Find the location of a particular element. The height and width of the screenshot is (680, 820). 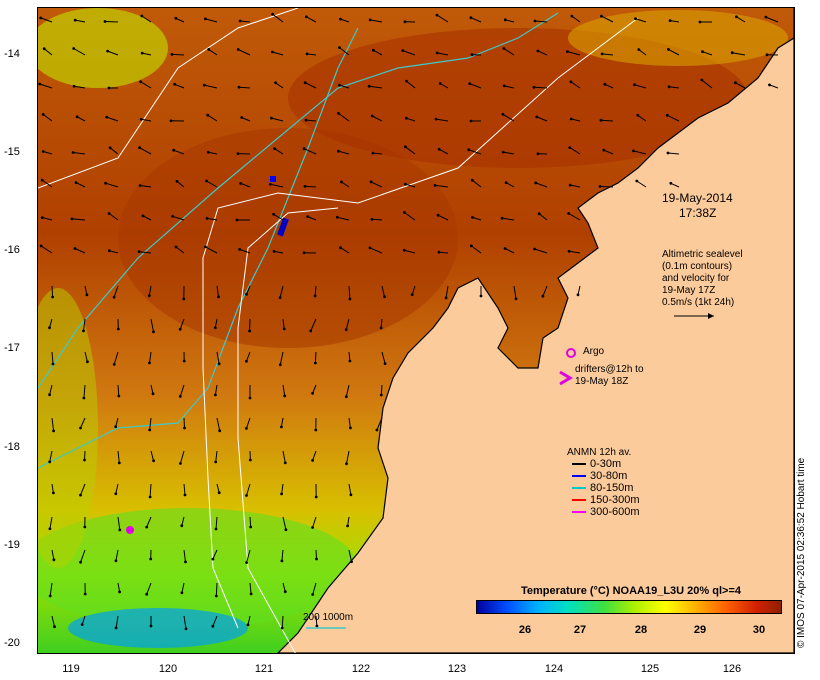

colorbar-title: Temperature (°C) NOAA19_L3U 20% ql>=4 is located at coordinates (631, 591).